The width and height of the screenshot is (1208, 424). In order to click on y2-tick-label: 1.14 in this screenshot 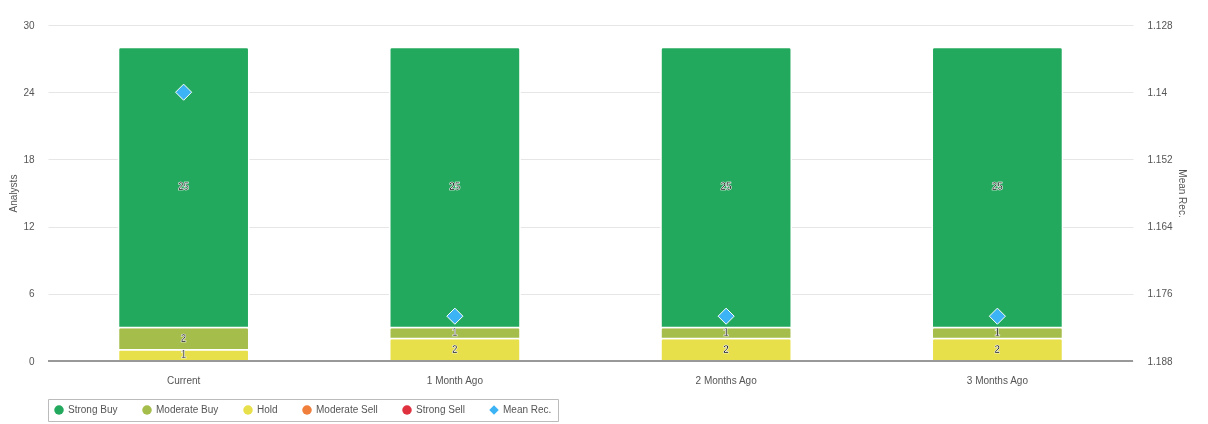, I will do `click(1157, 92)`.